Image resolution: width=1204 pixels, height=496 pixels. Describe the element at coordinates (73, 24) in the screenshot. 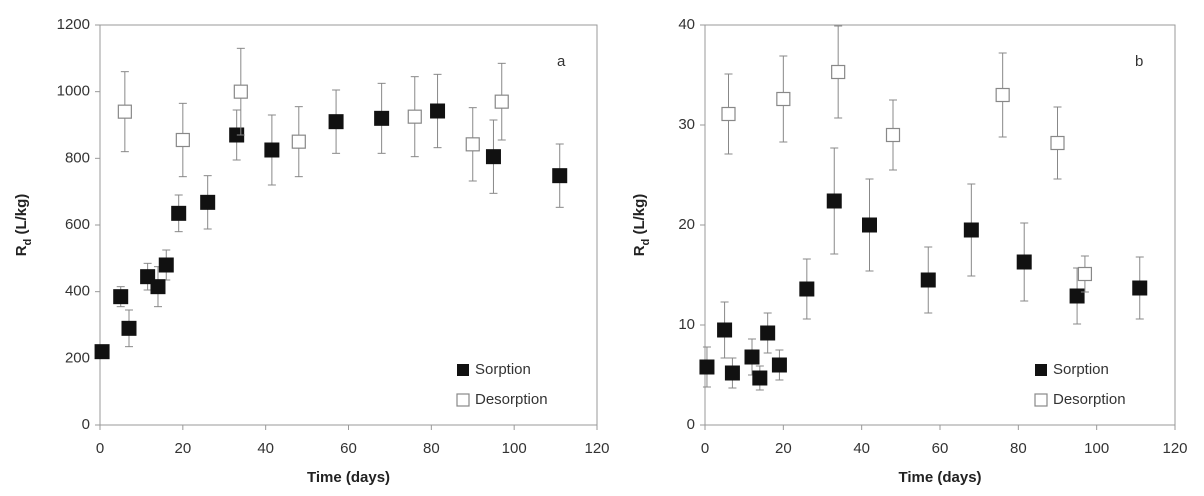

I see `y-tick-label: 1200` at that location.